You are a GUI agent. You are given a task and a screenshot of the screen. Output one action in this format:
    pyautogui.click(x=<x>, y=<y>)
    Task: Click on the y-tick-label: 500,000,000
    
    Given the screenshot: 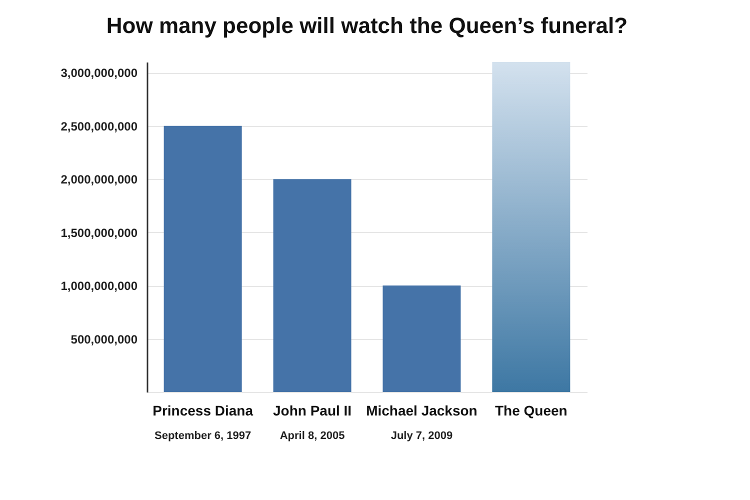 What is the action you would take?
    pyautogui.click(x=104, y=339)
    